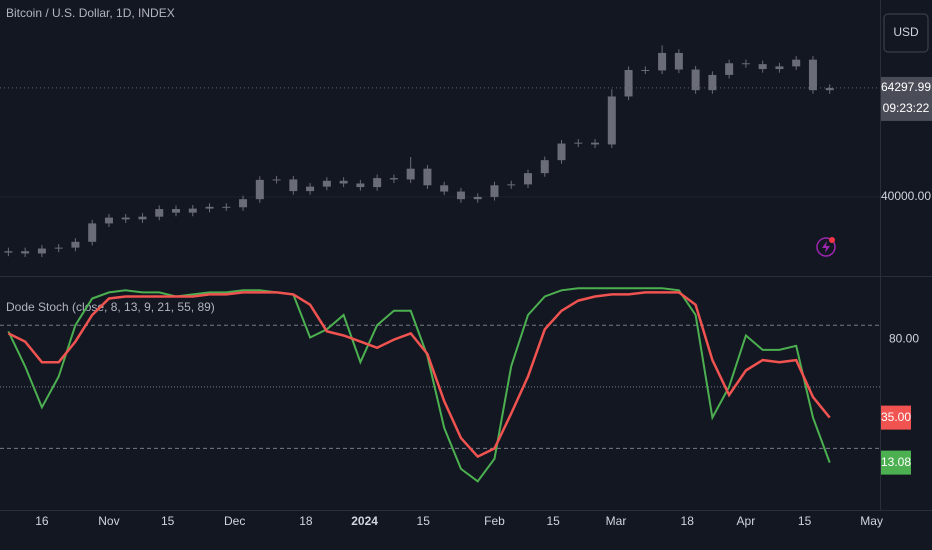  Describe the element at coordinates (906, 87) in the screenshot. I see `last-price-label: 64297.99` at that location.